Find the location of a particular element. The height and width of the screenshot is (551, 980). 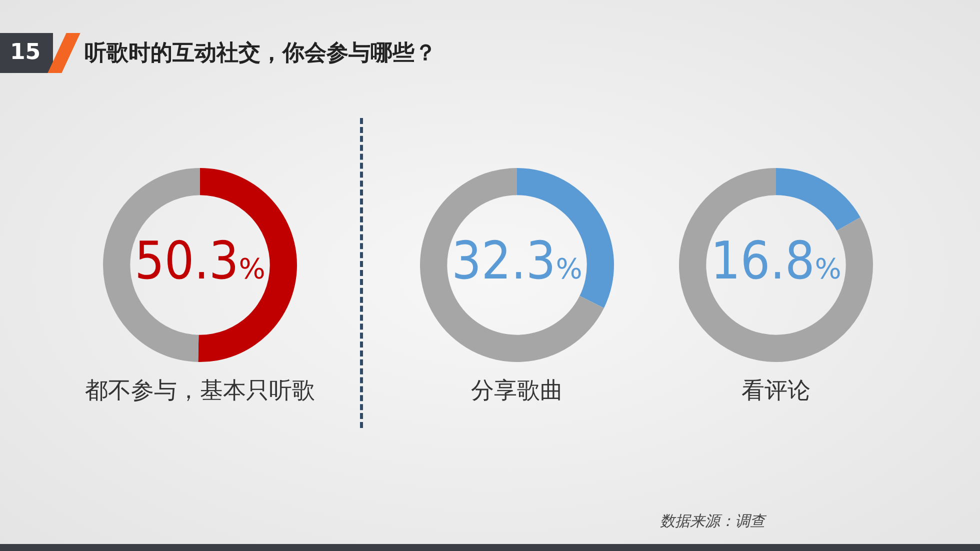

data-label: 32.3% is located at coordinates (517, 262).